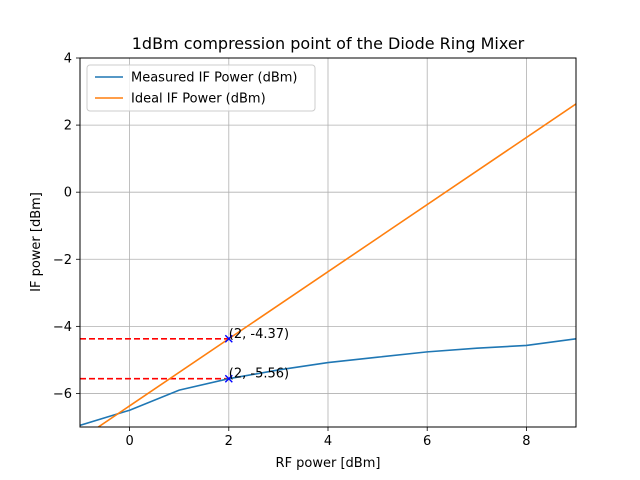 This screenshot has width=640, height=480. What do you see at coordinates (328, 441) in the screenshot?
I see `x-tick-label: 4` at bounding box center [328, 441].